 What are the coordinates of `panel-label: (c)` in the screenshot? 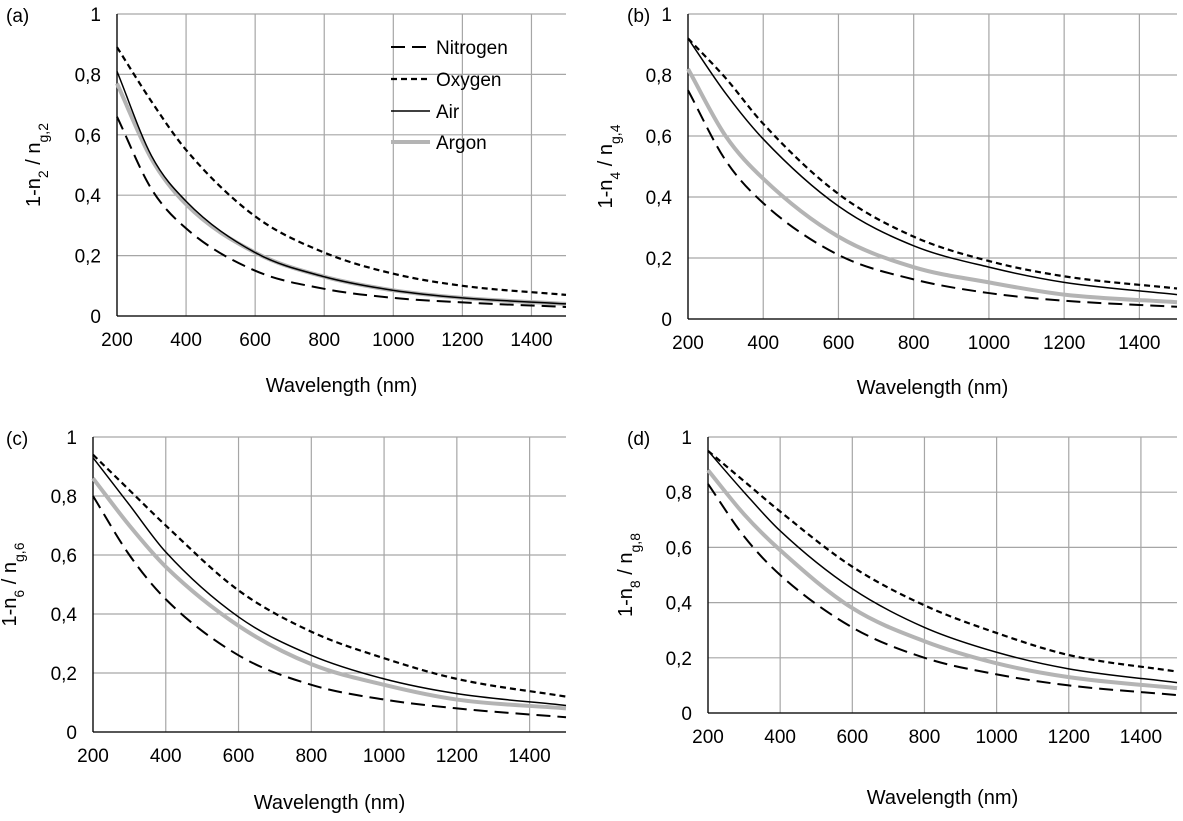 It's located at (17, 439).